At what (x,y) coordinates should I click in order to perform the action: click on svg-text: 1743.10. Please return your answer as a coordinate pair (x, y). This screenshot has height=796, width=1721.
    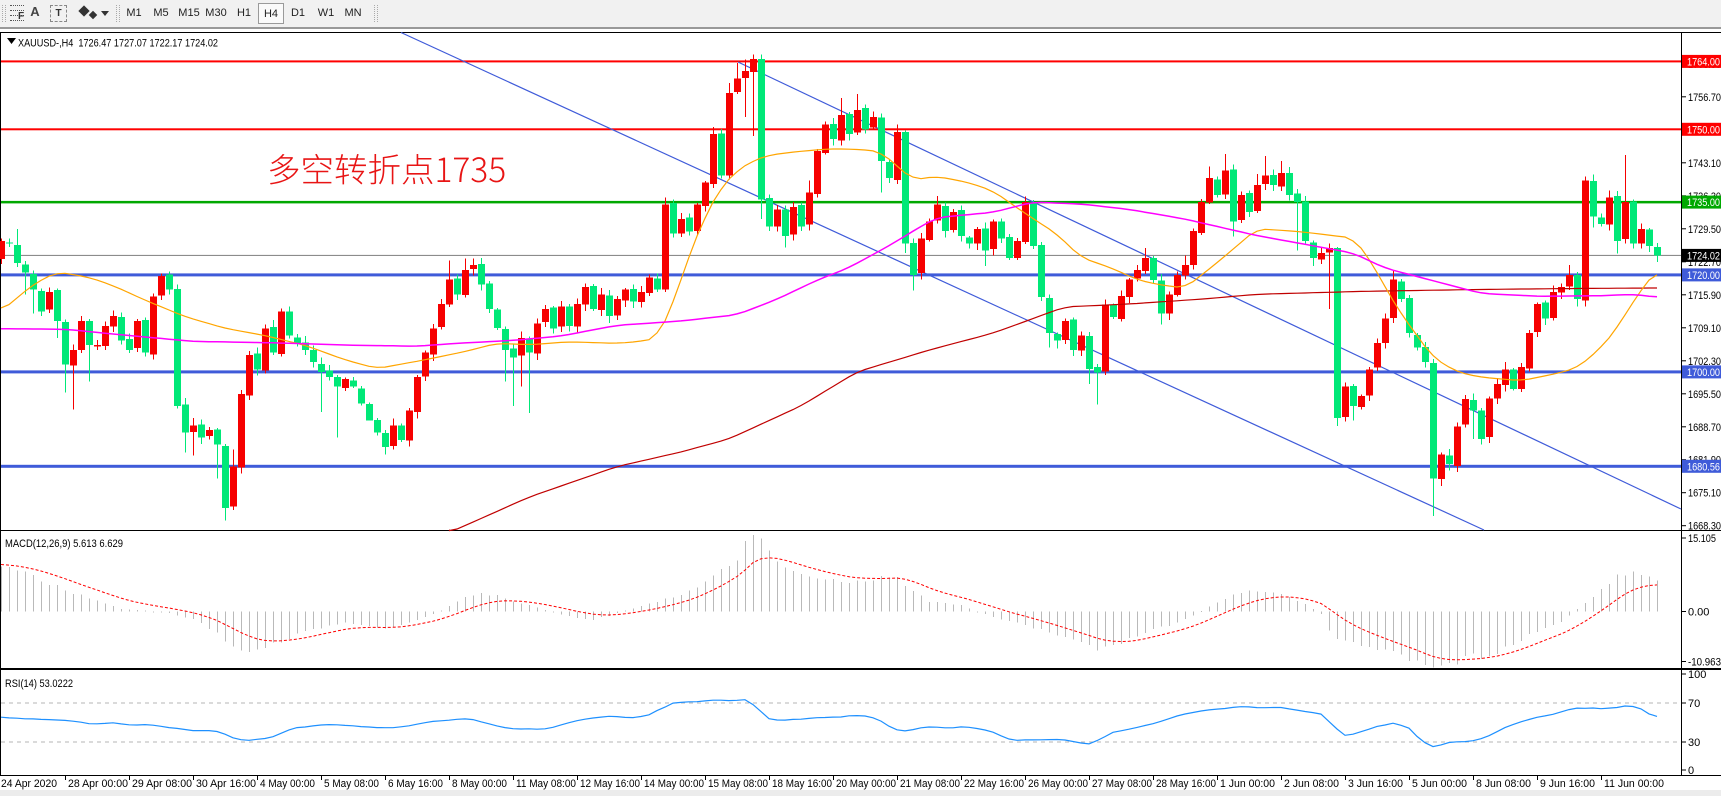
    Looking at the image, I should click on (1704, 164).